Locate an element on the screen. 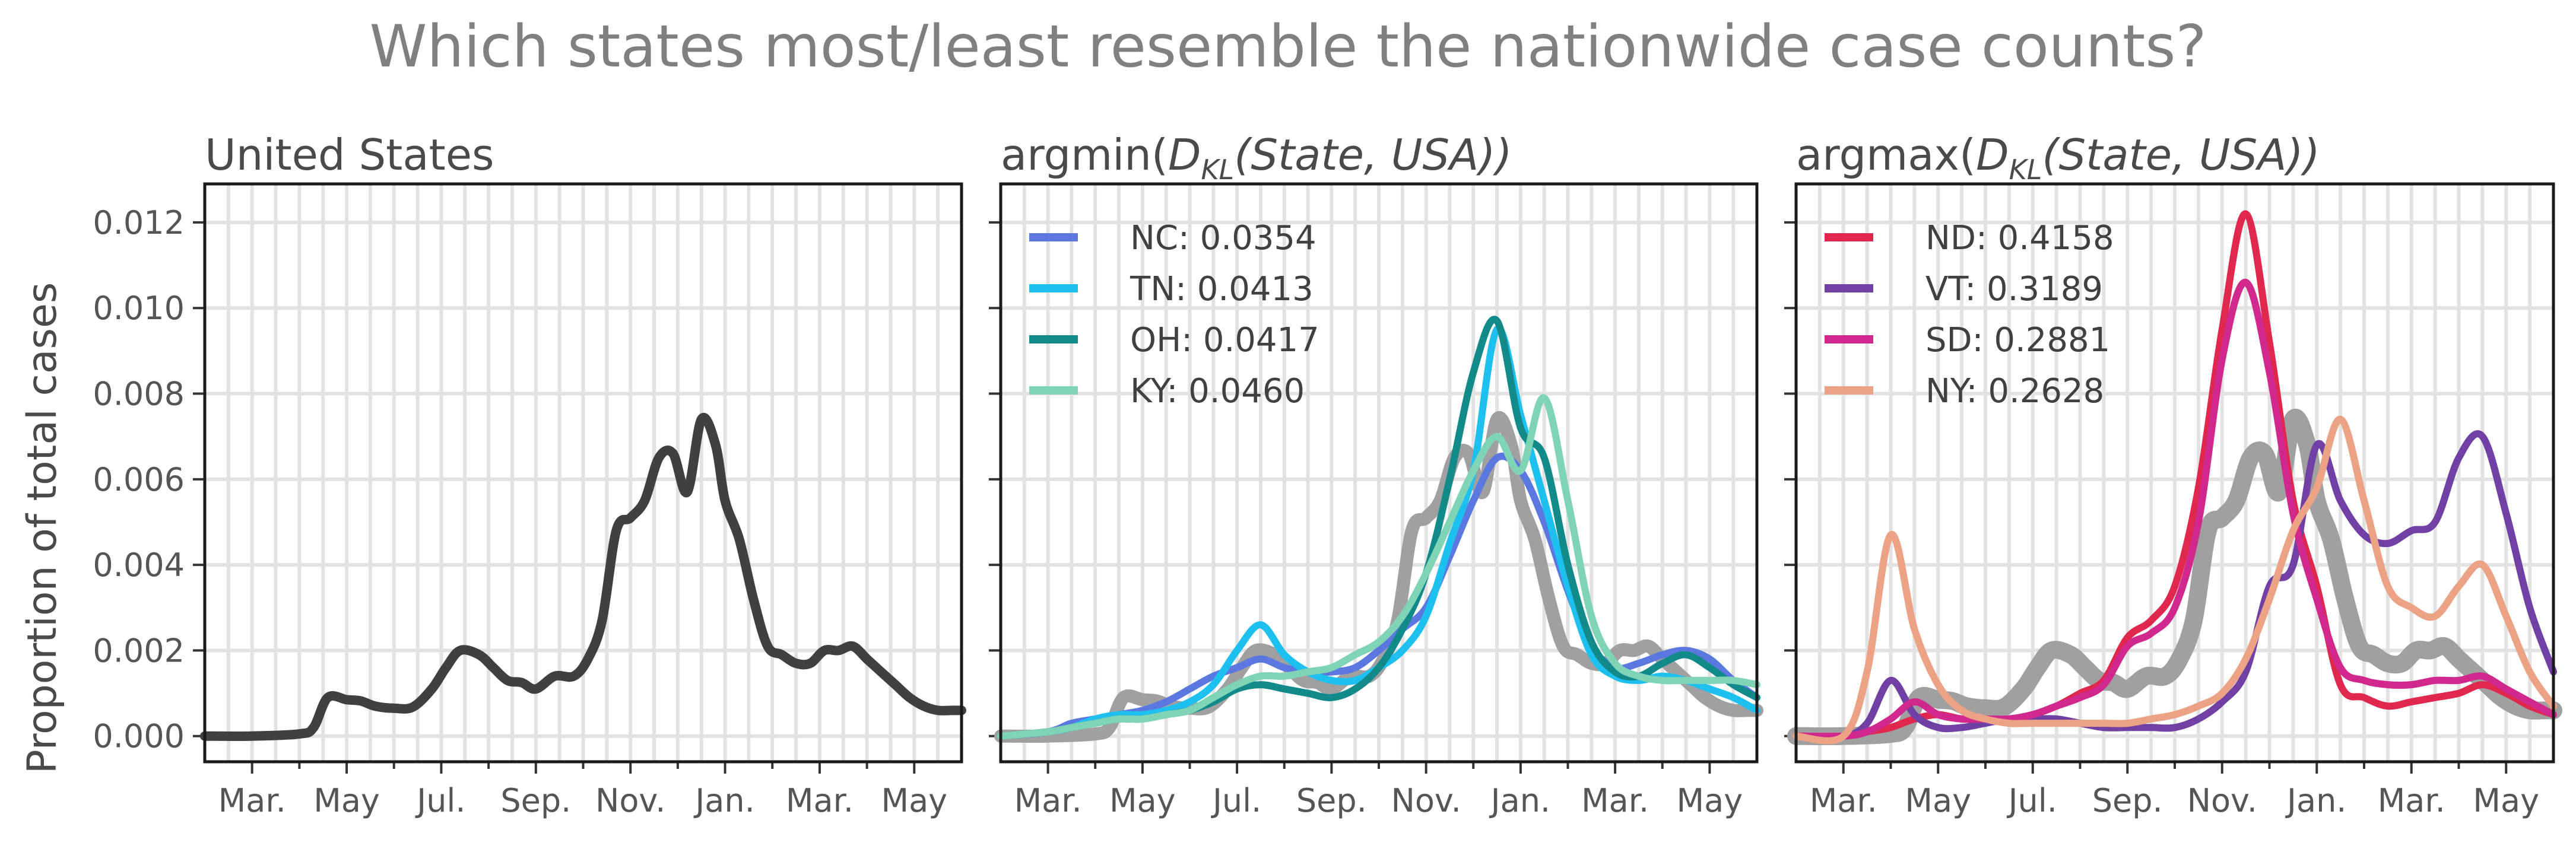 The width and height of the screenshot is (2576, 846). y-tick-label: 0.012 is located at coordinates (139, 222).